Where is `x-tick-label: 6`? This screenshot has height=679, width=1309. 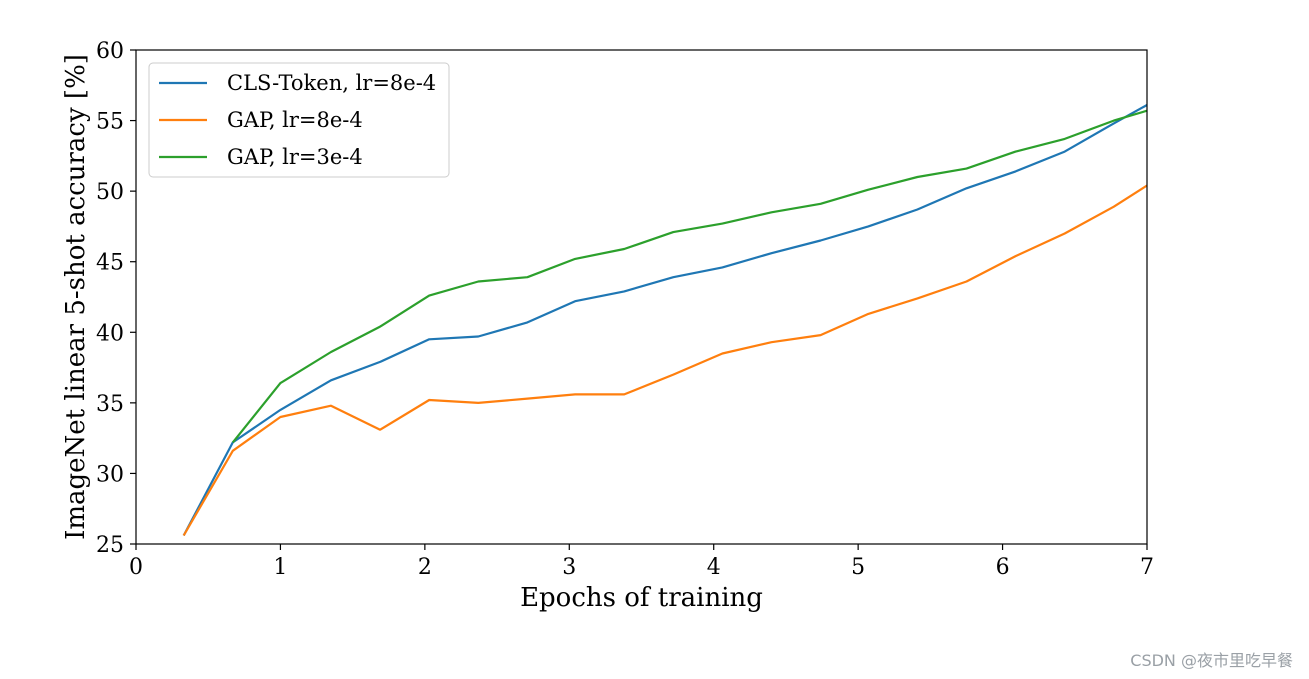 x-tick-label: 6 is located at coordinates (1003, 567).